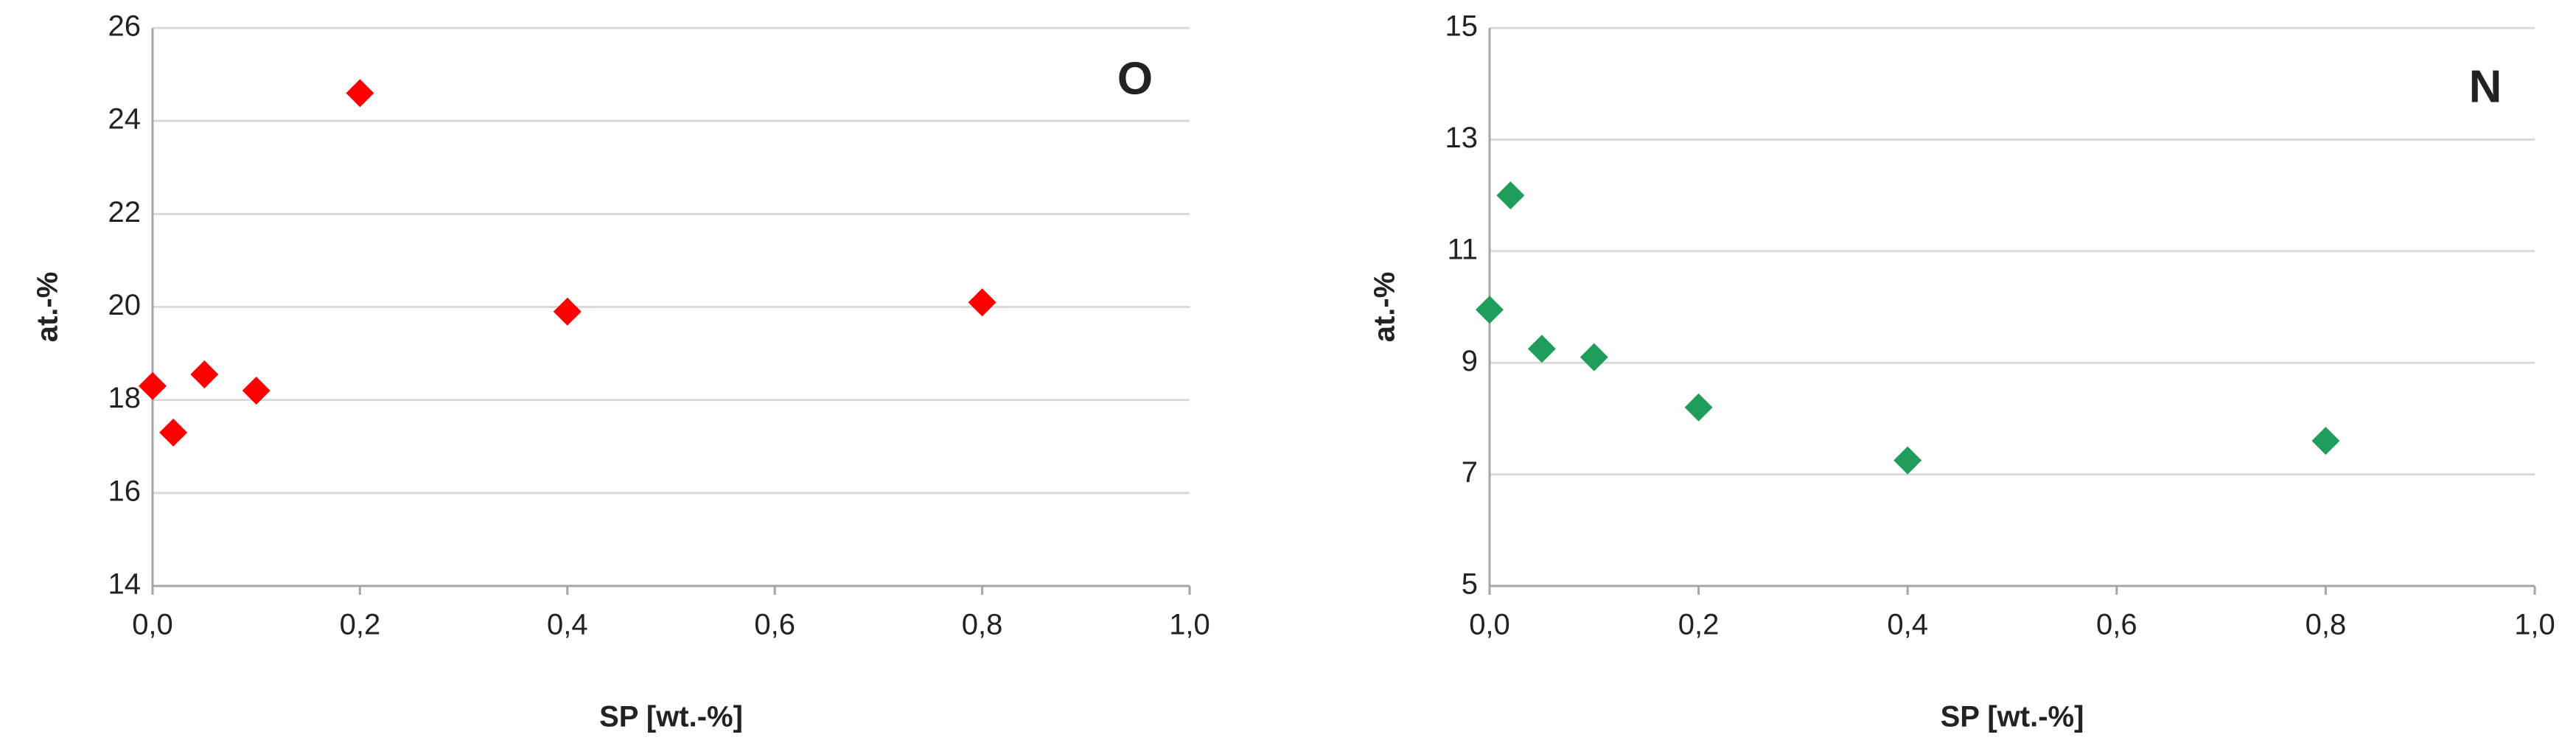 The height and width of the screenshot is (754, 2576). I want to click on annotation: N, so click(2485, 87).